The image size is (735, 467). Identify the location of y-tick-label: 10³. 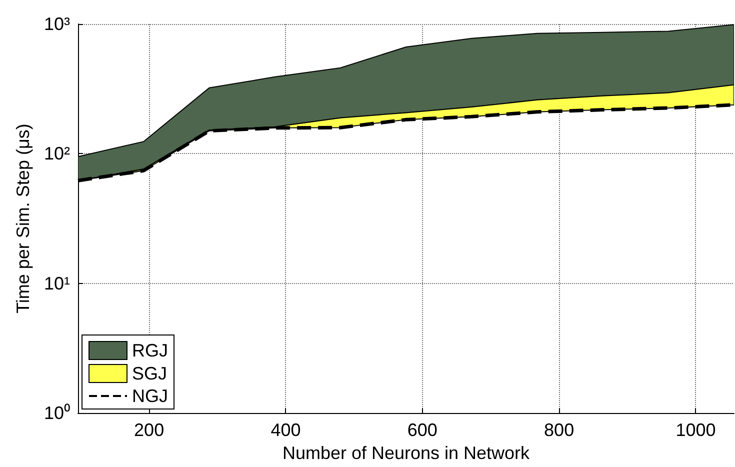
(57, 24).